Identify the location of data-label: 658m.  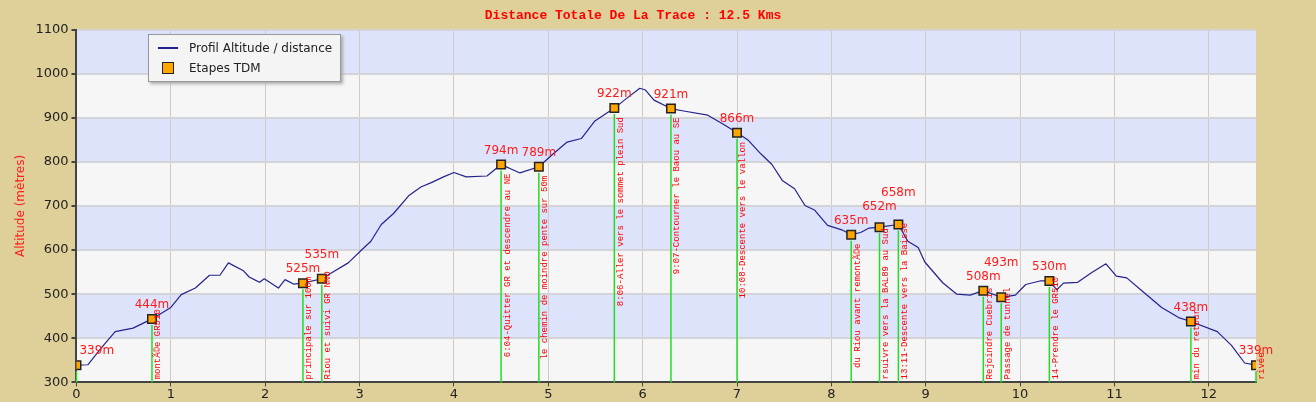
(898, 191).